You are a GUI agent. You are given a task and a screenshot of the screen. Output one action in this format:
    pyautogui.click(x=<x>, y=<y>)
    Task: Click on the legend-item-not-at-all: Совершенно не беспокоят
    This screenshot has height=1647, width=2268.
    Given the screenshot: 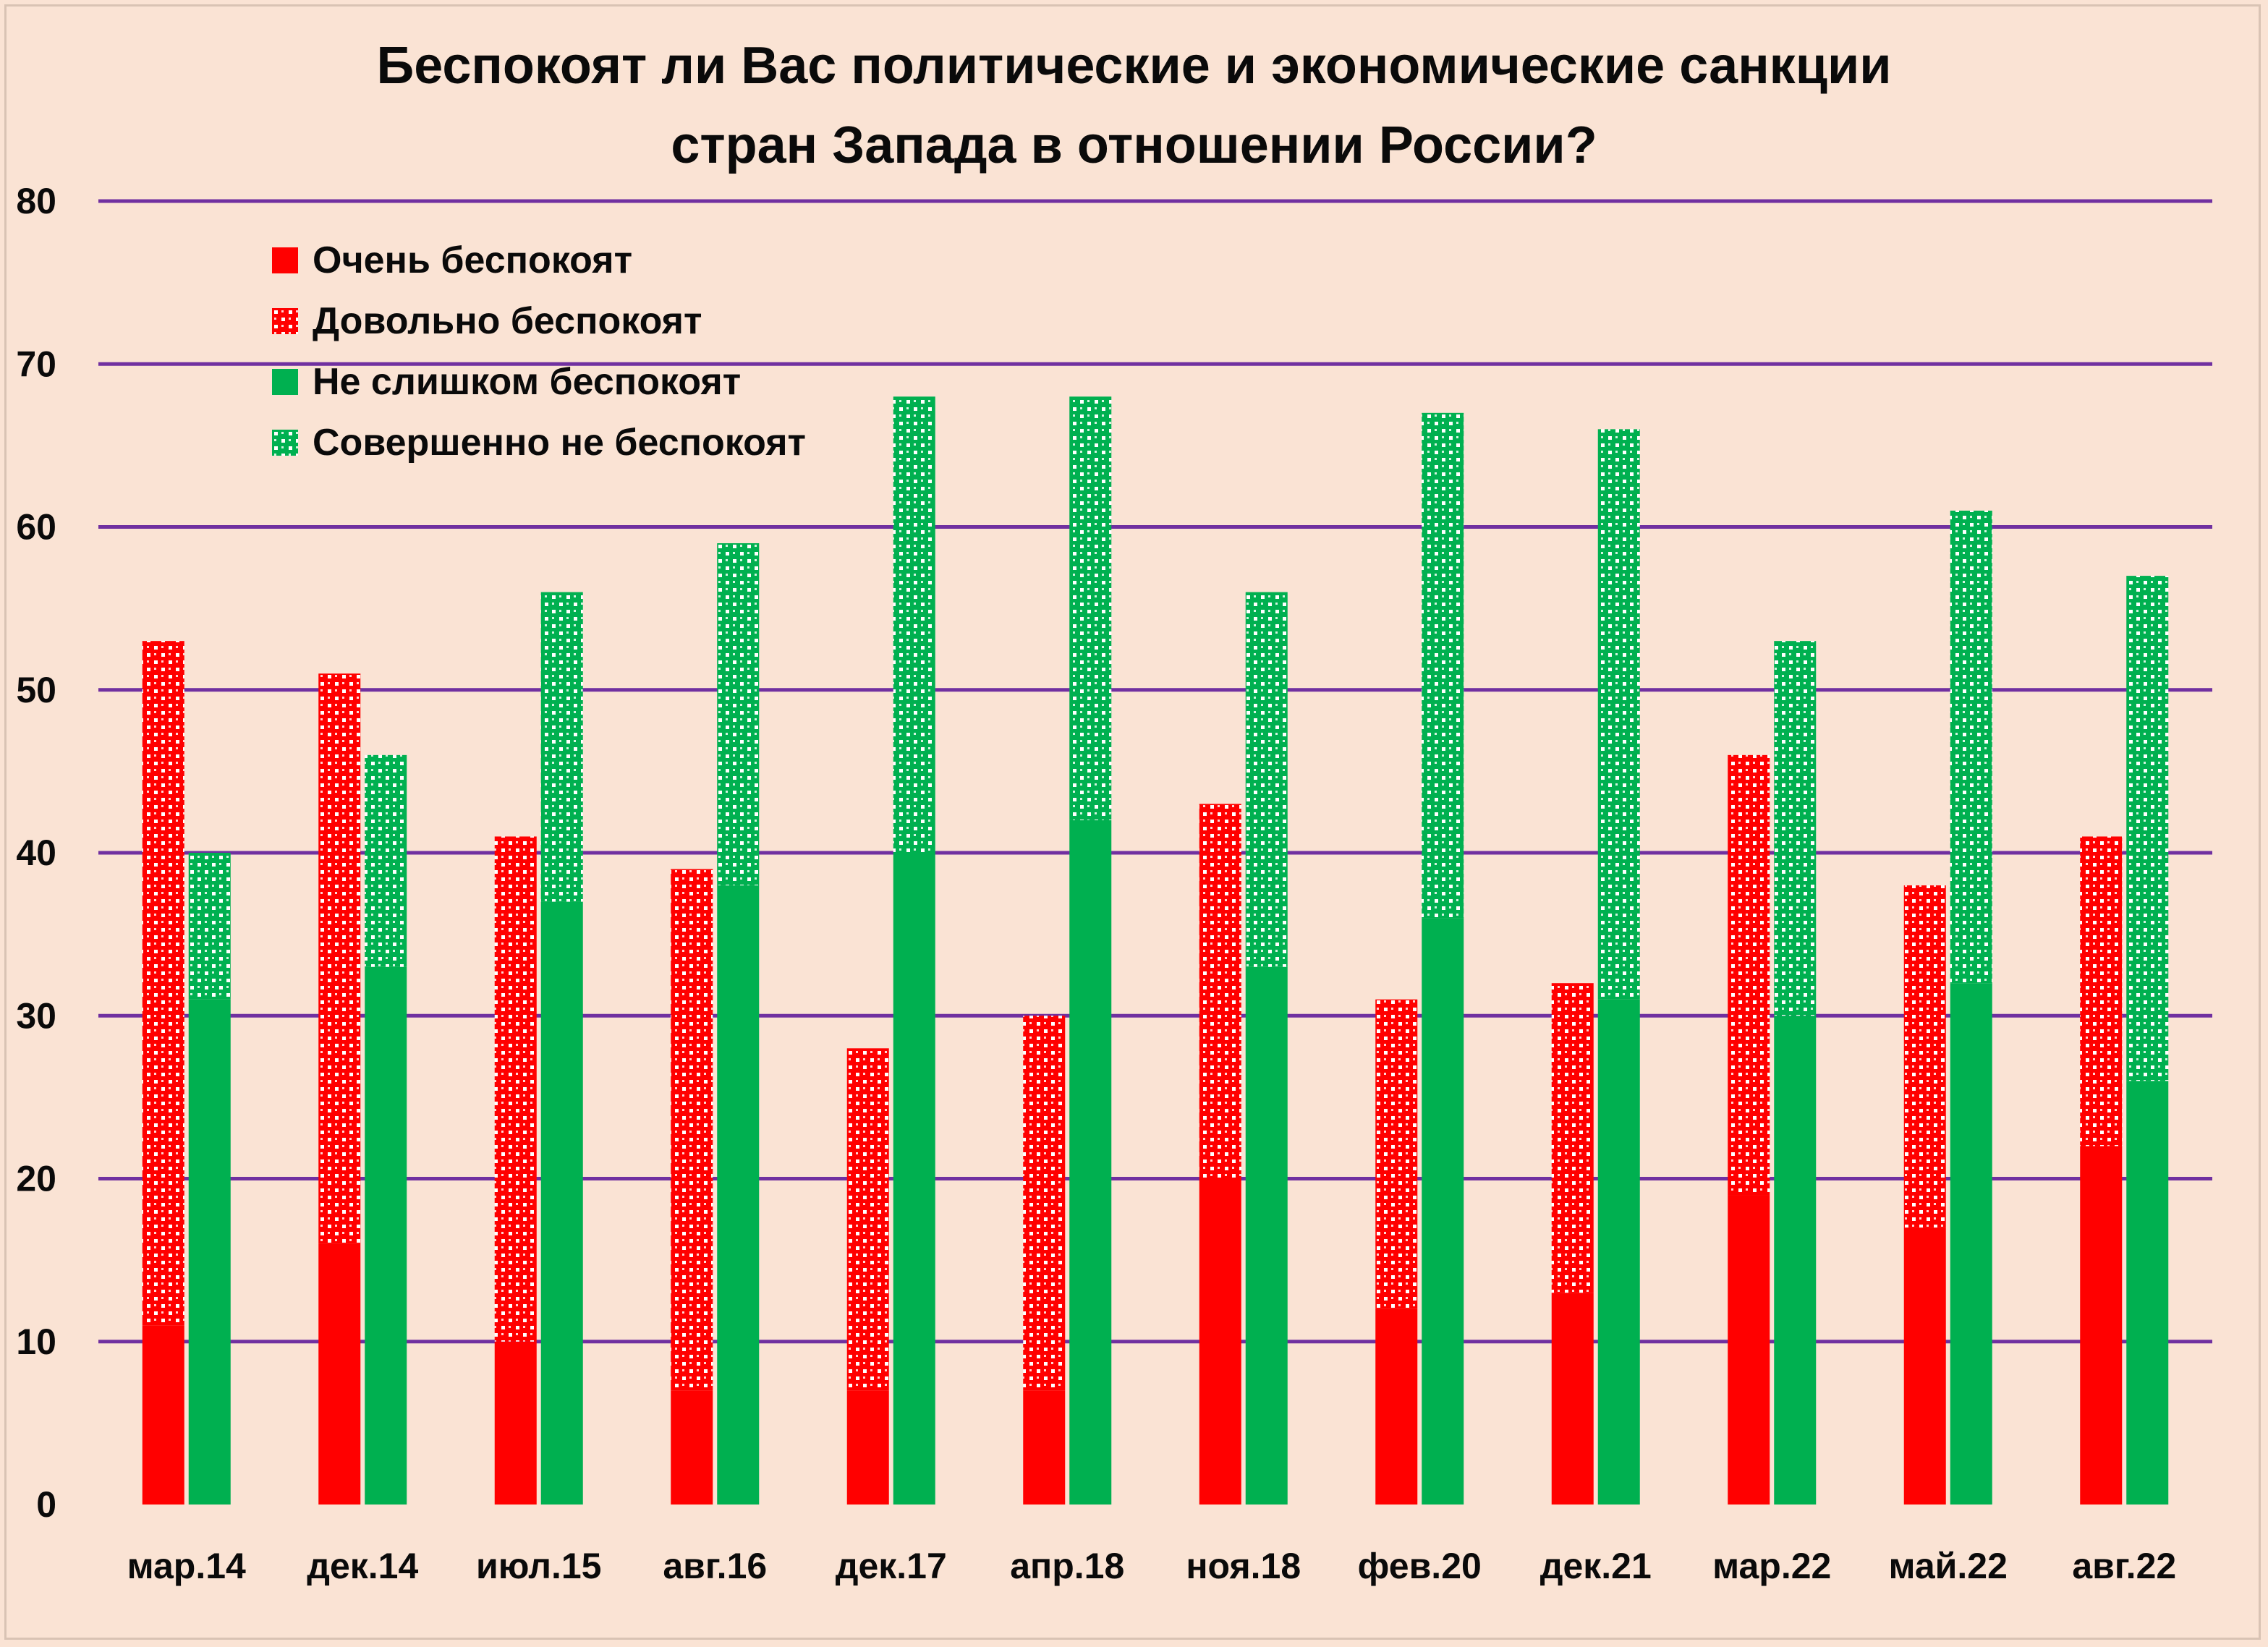 What is the action you would take?
    pyautogui.click(x=539, y=442)
    